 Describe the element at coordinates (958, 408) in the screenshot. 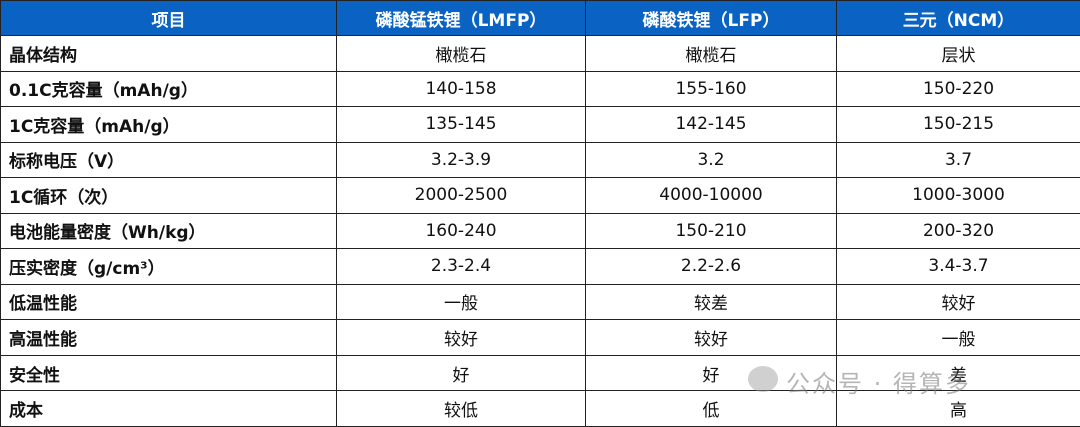

I see `cell: 高` at that location.